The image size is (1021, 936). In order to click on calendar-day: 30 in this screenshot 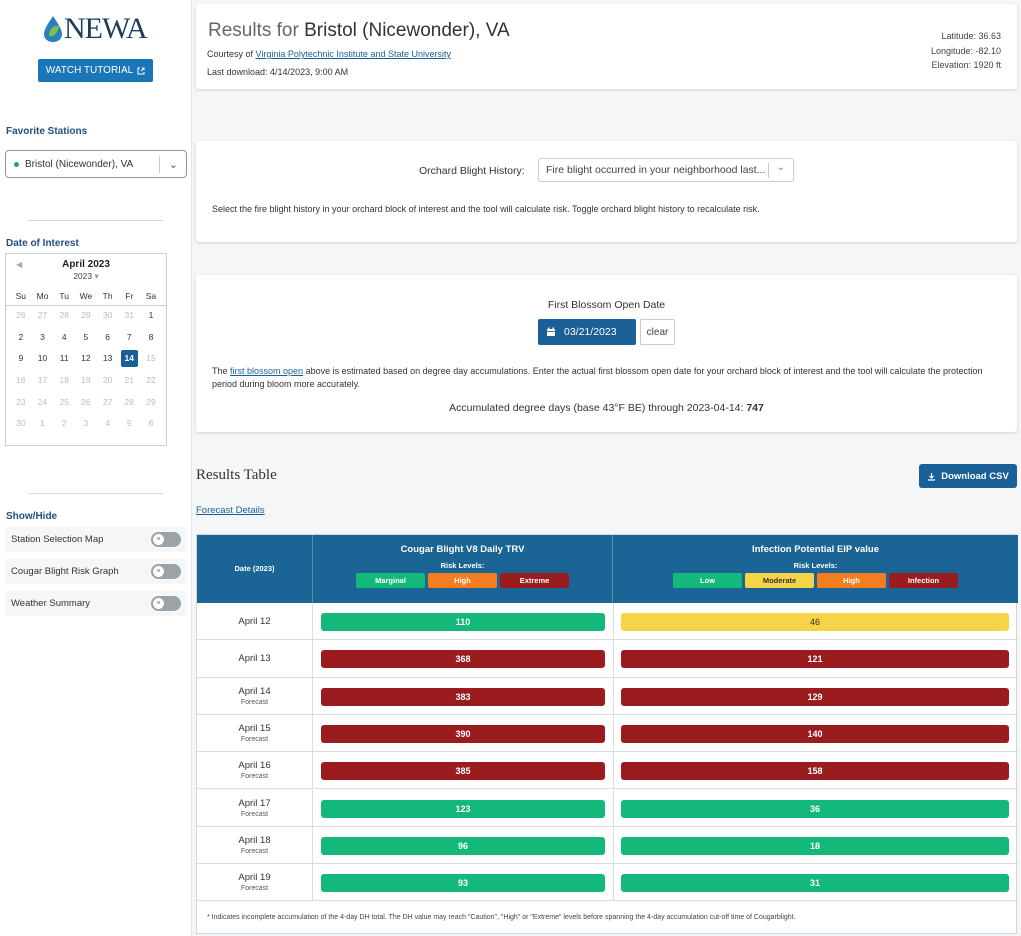, I will do `click(107, 315)`.